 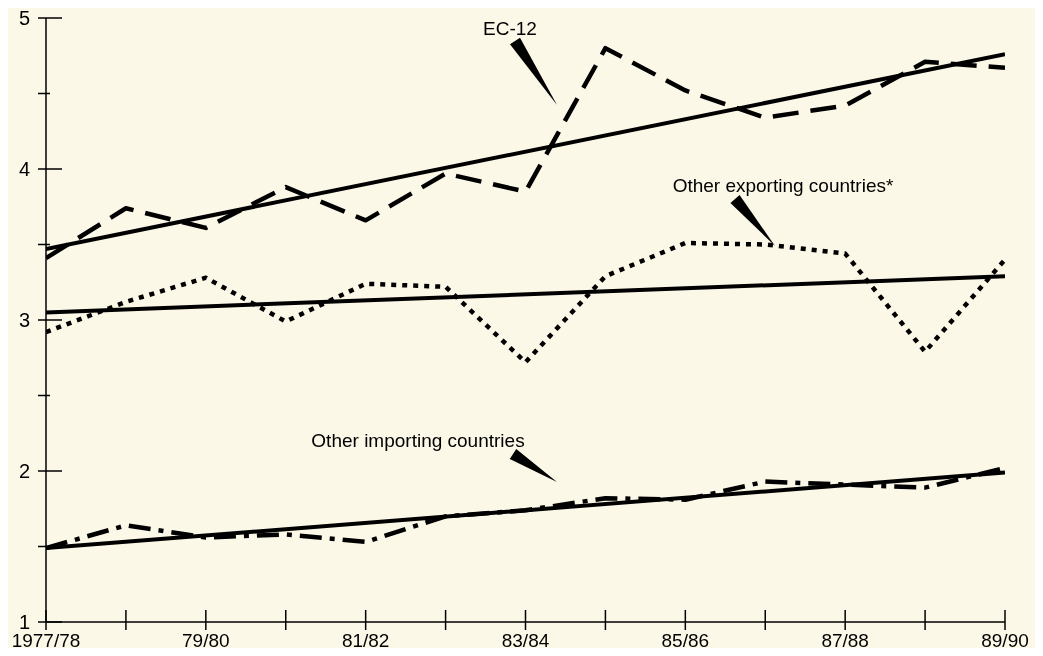 I want to click on y-tick-label: 2, so click(x=24, y=471).